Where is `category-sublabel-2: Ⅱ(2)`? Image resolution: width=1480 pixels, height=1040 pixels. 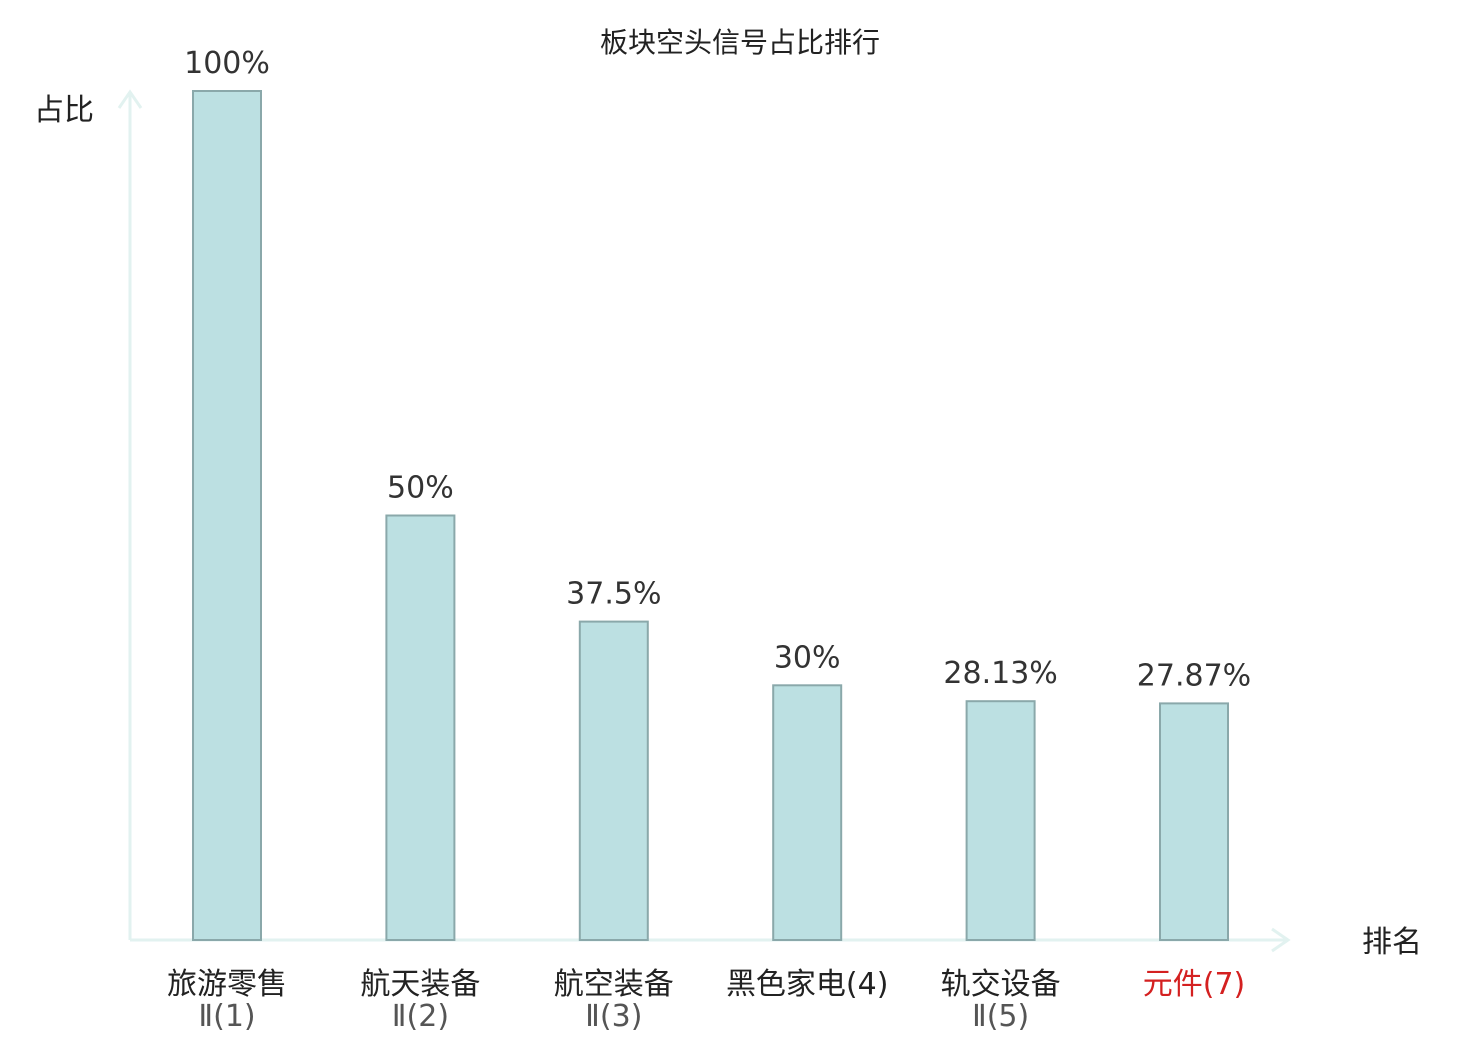
category-sublabel-2: Ⅱ(2) is located at coordinates (420, 1016).